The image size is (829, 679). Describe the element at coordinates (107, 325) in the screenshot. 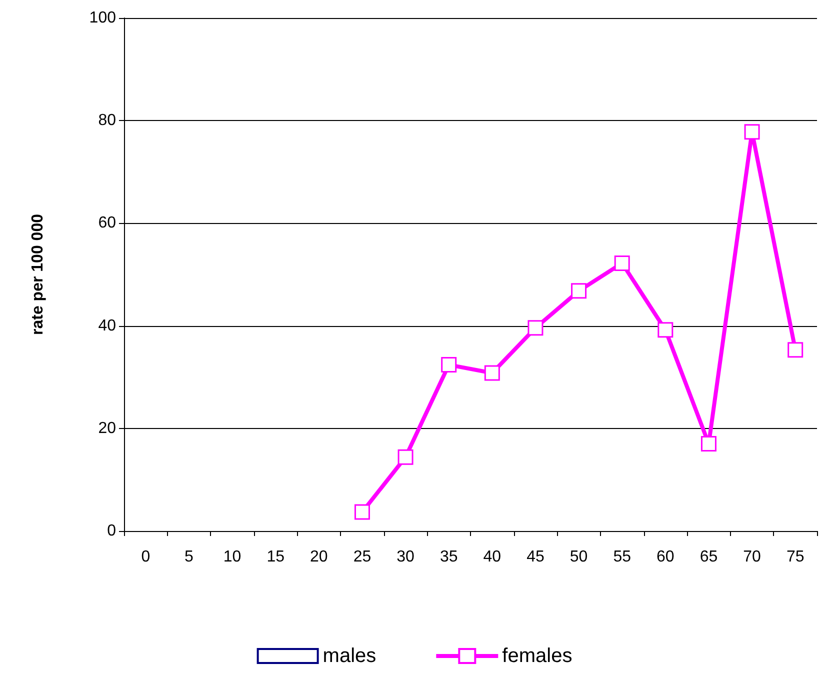

I see `y-tick-label: 40` at that location.